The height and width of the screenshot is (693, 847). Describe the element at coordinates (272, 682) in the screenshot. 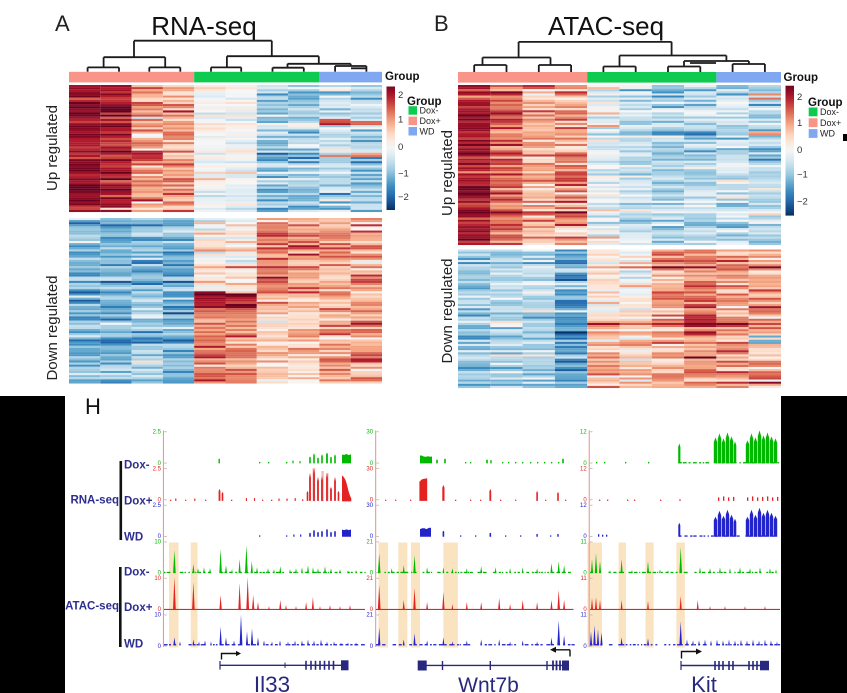

I see `svg-text: Il33` at that location.